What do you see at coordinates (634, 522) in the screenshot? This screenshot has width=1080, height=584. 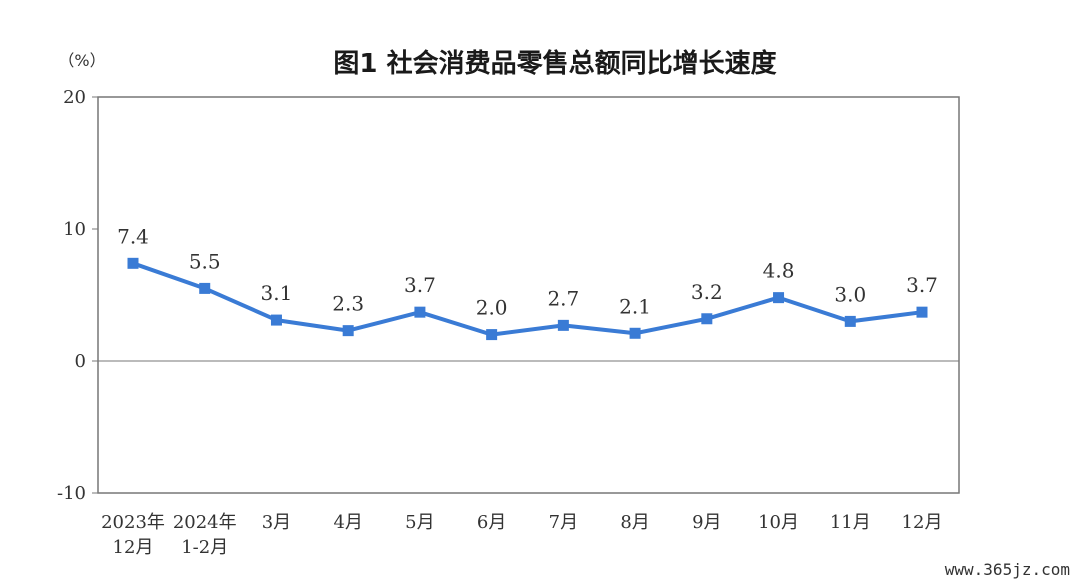 I see `x-tick-label: 8月` at bounding box center [634, 522].